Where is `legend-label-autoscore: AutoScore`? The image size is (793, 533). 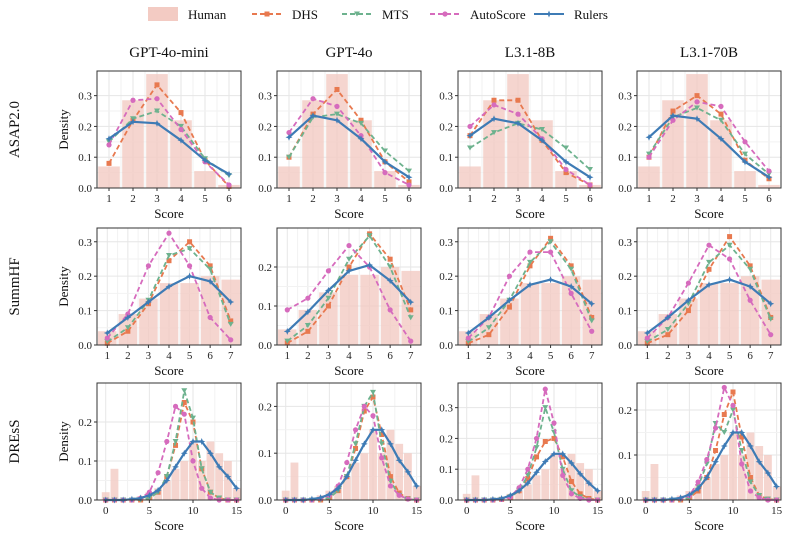 legend-label-autoscore: AutoScore is located at coordinates (498, 14).